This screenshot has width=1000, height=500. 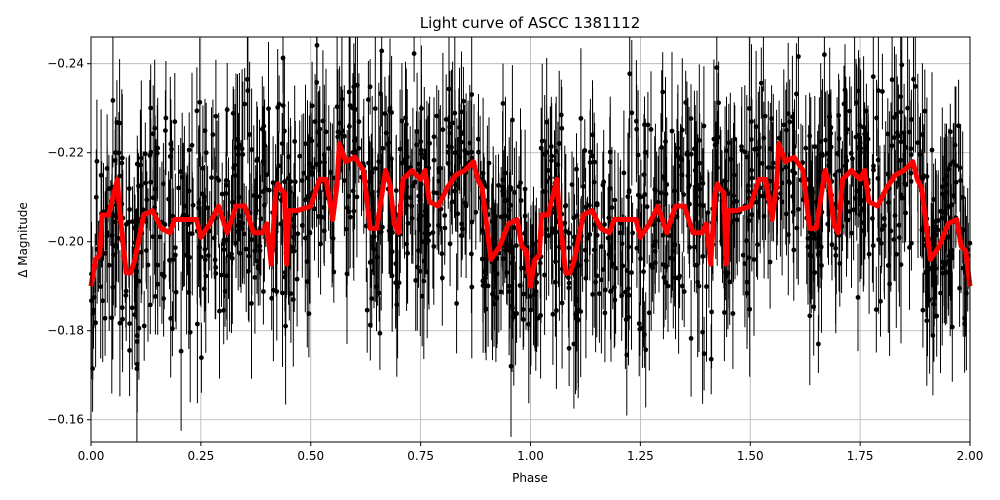 What do you see at coordinates (640, 456) in the screenshot?
I see `x-tick-label: 1.25` at bounding box center [640, 456].